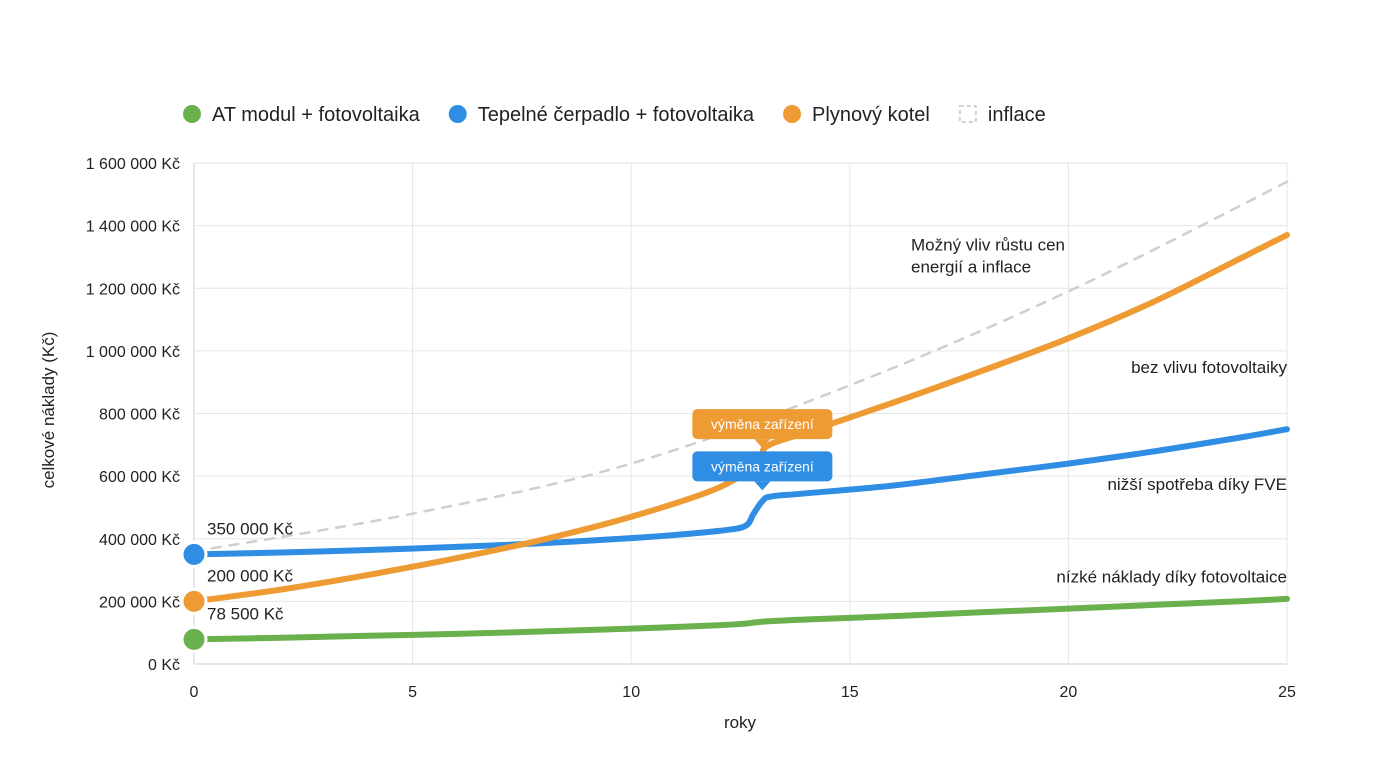 This screenshot has height=768, width=1376. Describe the element at coordinates (1017, 115) in the screenshot. I see `legend-label: inflace` at that location.